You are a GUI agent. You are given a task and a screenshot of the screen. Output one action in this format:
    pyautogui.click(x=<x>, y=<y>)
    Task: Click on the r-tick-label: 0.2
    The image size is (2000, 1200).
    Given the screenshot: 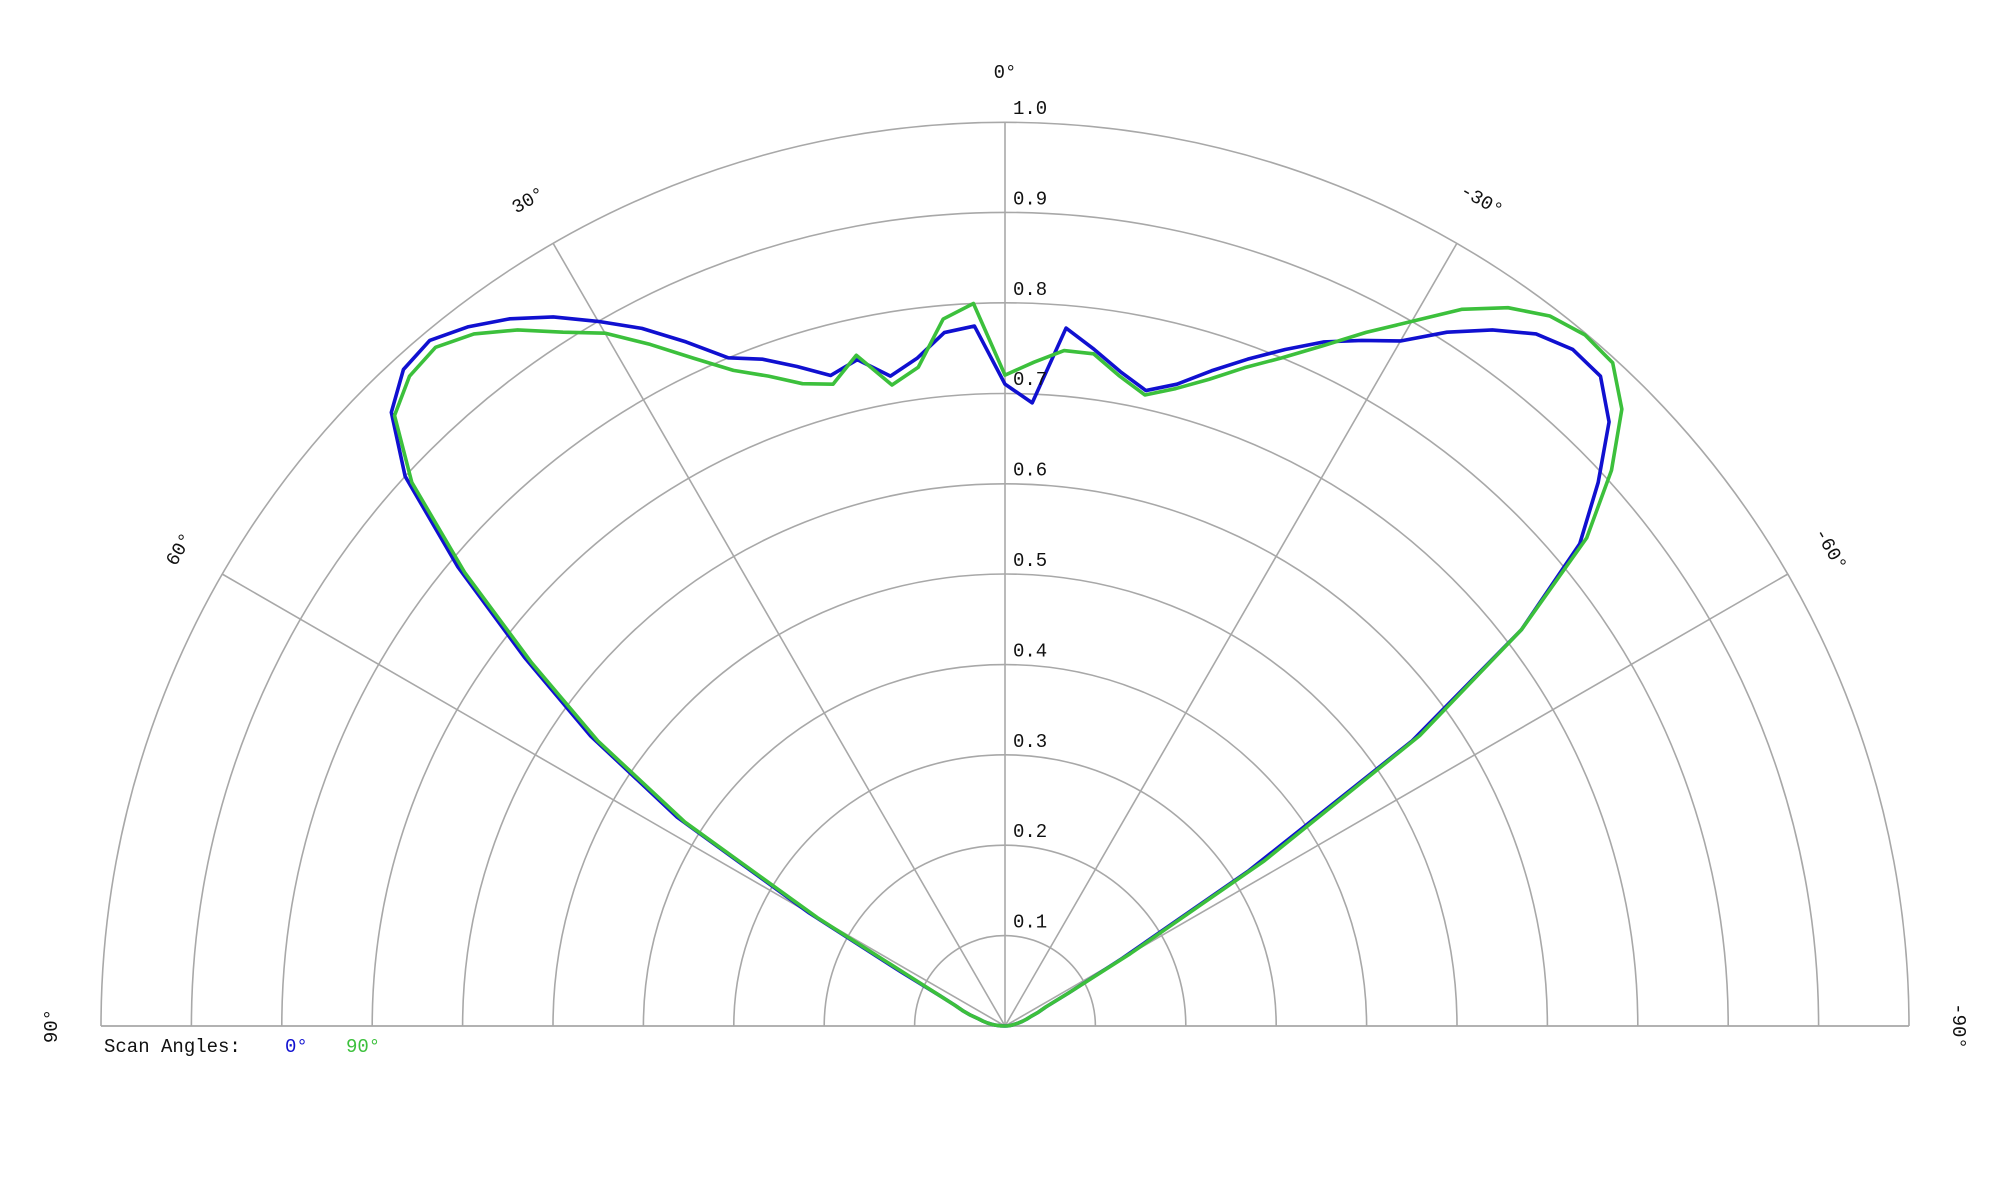 What is the action you would take?
    pyautogui.click(x=1030, y=832)
    